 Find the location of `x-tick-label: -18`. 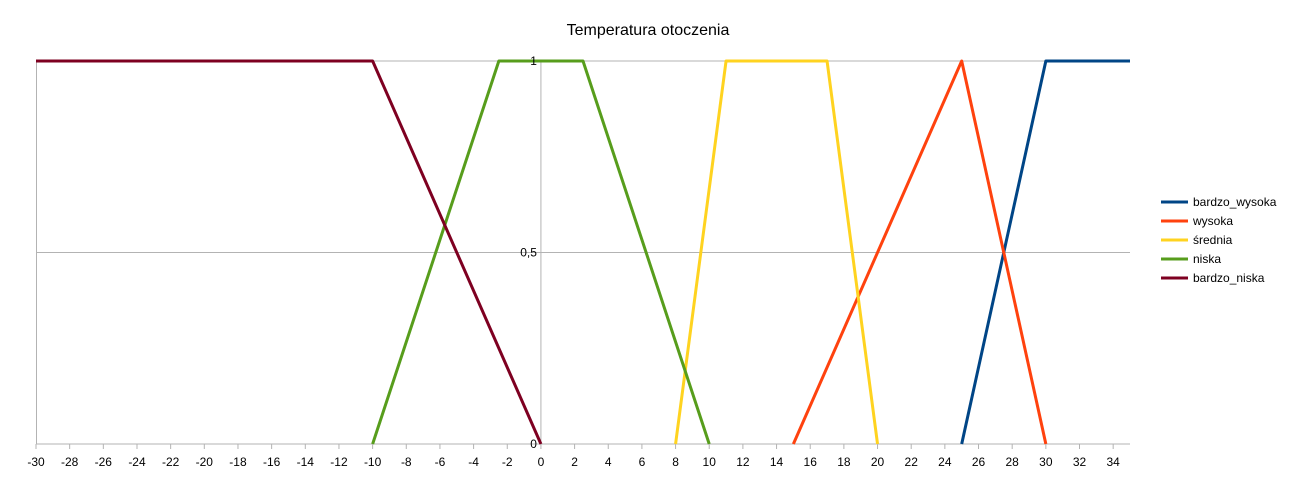

x-tick-label: -18 is located at coordinates (238, 462).